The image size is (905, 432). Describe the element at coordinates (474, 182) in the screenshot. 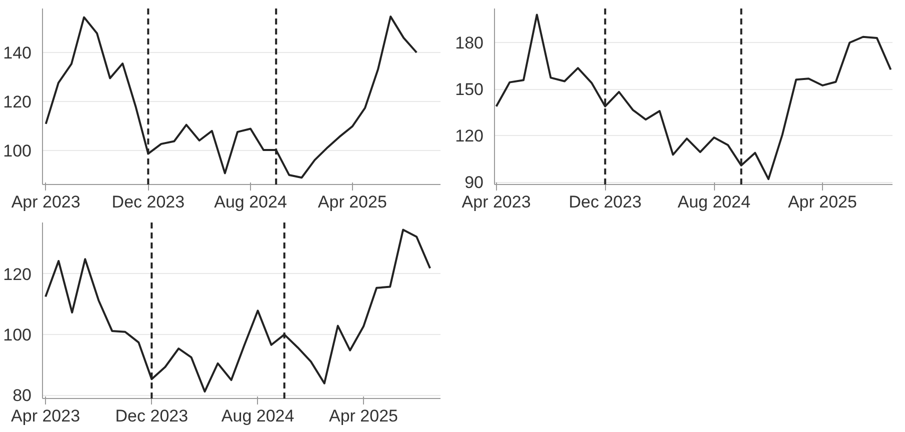

I see `y-tick-label: 90` at that location.